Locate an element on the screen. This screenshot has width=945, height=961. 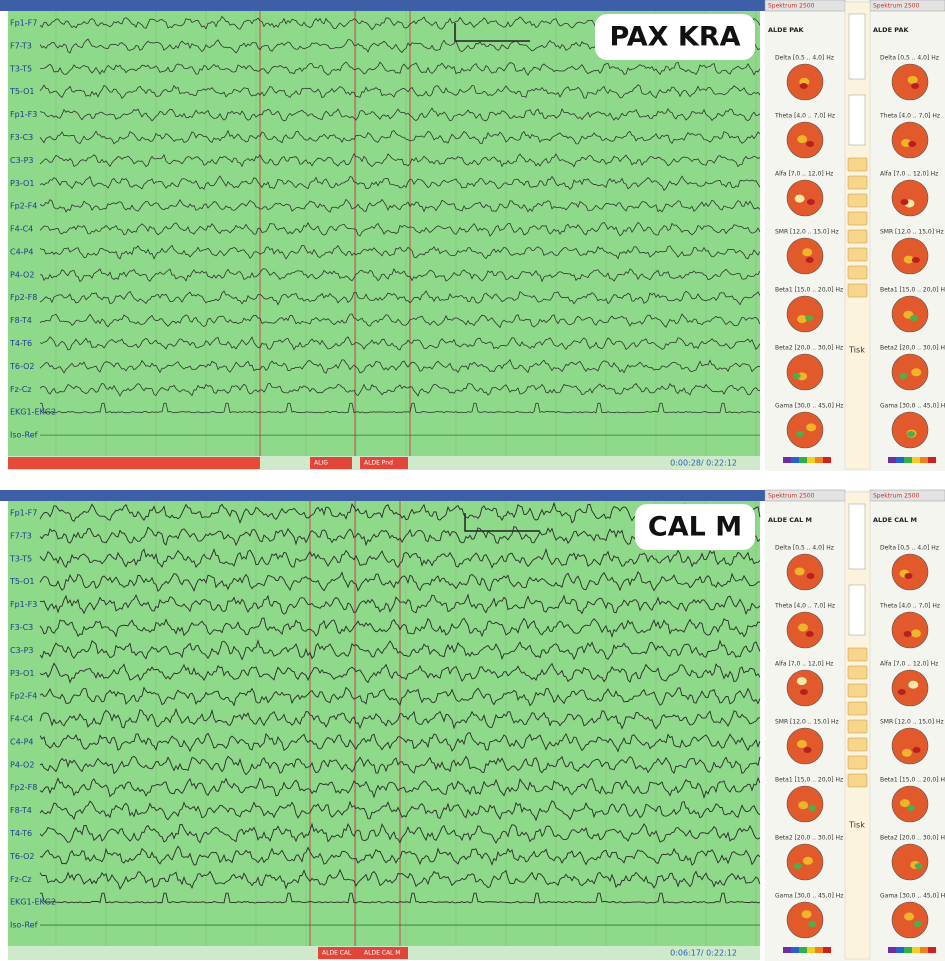
channel-label: T3-T5 is located at coordinates (20, 558).